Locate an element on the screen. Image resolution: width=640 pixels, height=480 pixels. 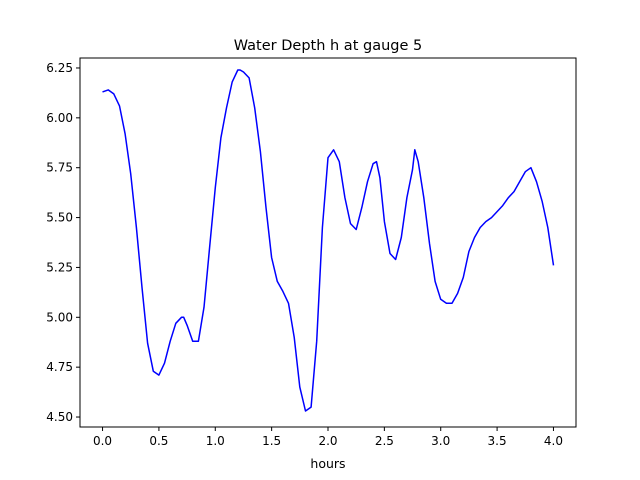
y-axis-ticks: 4.50 4.75 5.00 5.25 5.50 5.75 6.00 6.25 is located at coordinates (63, 242).